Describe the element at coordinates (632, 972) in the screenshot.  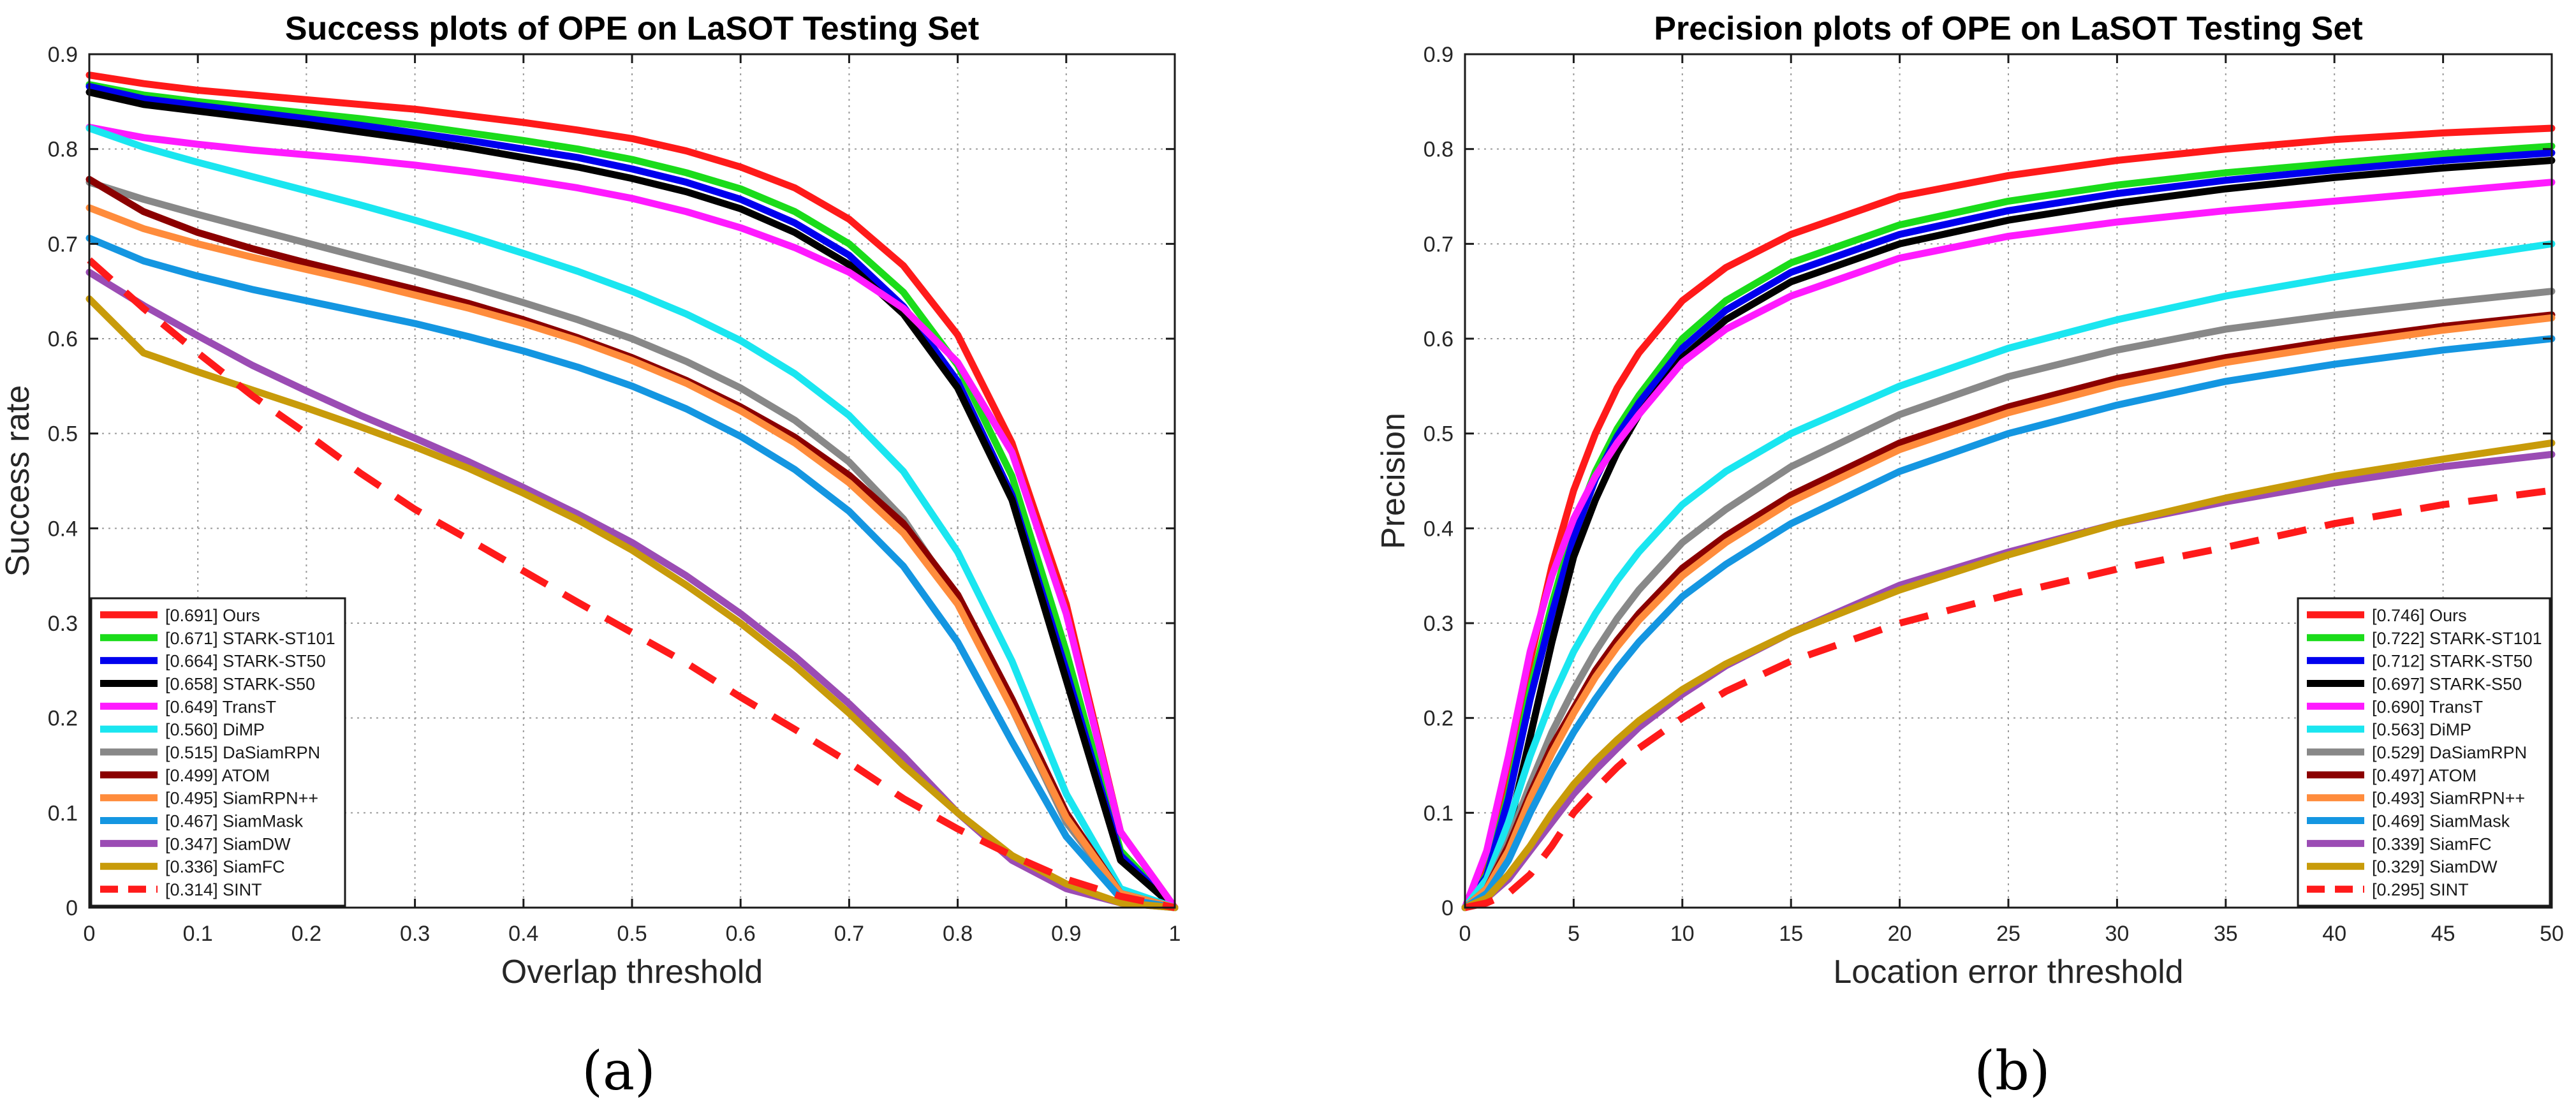
I see `x-axis-label: Overlap threshold` at that location.